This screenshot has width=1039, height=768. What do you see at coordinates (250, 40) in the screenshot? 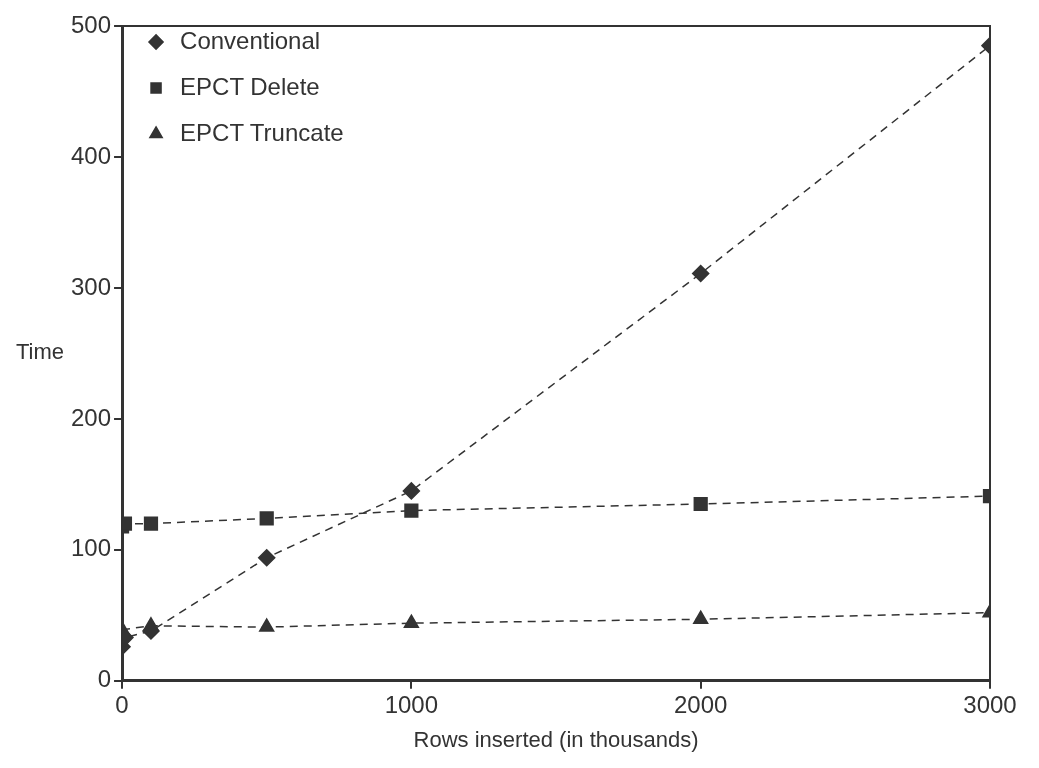
I see `legend-label: Conventional` at bounding box center [250, 40].